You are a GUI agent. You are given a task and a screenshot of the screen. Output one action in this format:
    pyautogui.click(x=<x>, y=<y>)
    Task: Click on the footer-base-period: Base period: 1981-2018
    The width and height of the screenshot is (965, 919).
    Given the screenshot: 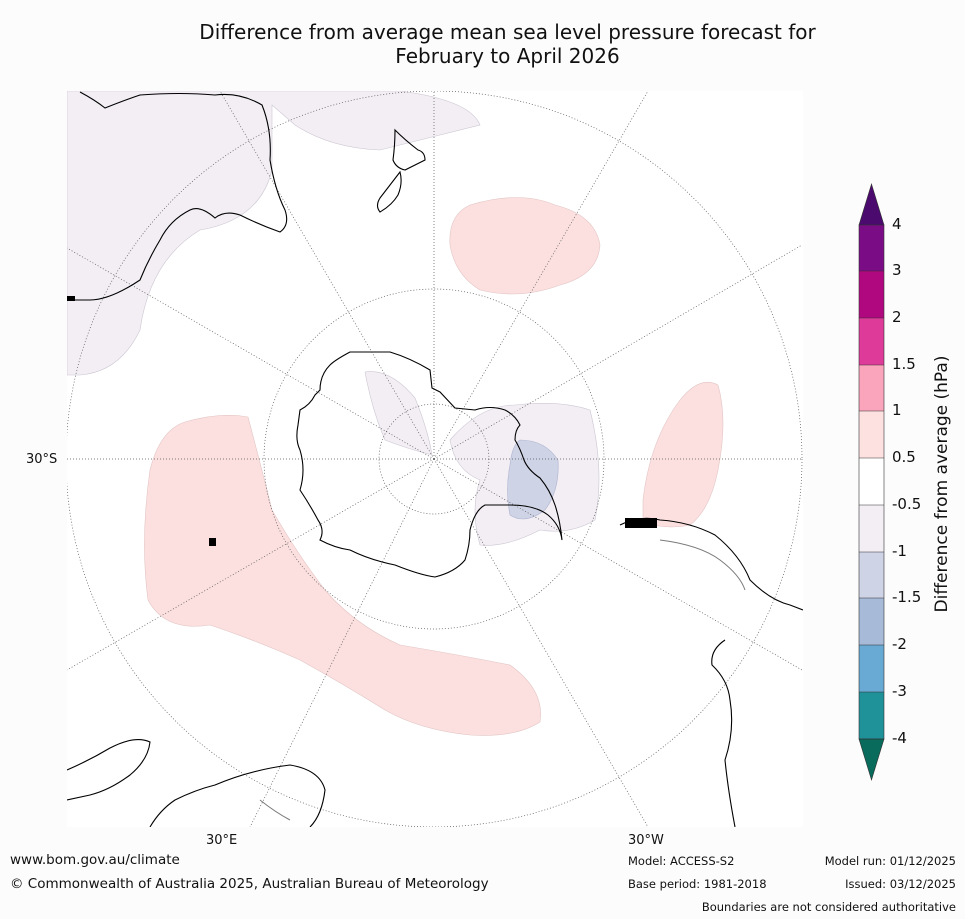 What is the action you would take?
    pyautogui.click(x=697, y=884)
    